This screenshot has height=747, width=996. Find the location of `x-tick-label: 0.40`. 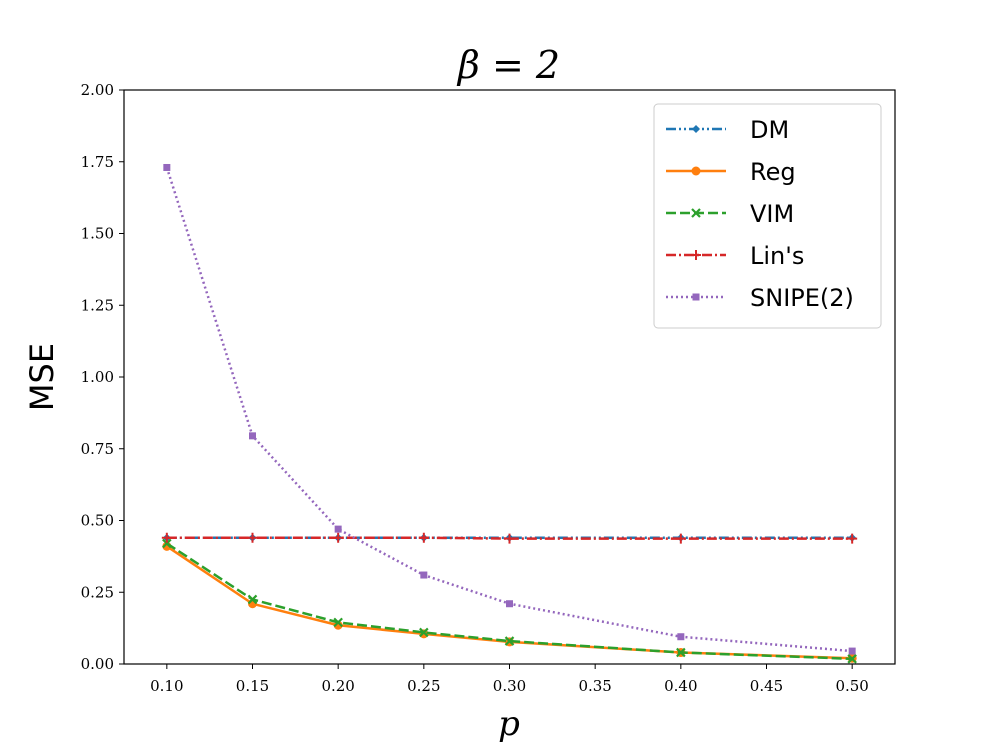

x-tick-label: 0.40 is located at coordinates (680, 686).